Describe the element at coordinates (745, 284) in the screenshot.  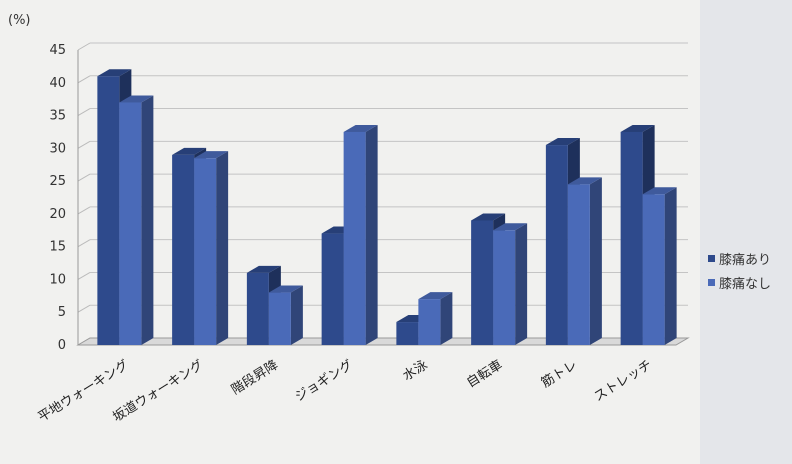
I see `legend-label: 膝痛なし` at that location.